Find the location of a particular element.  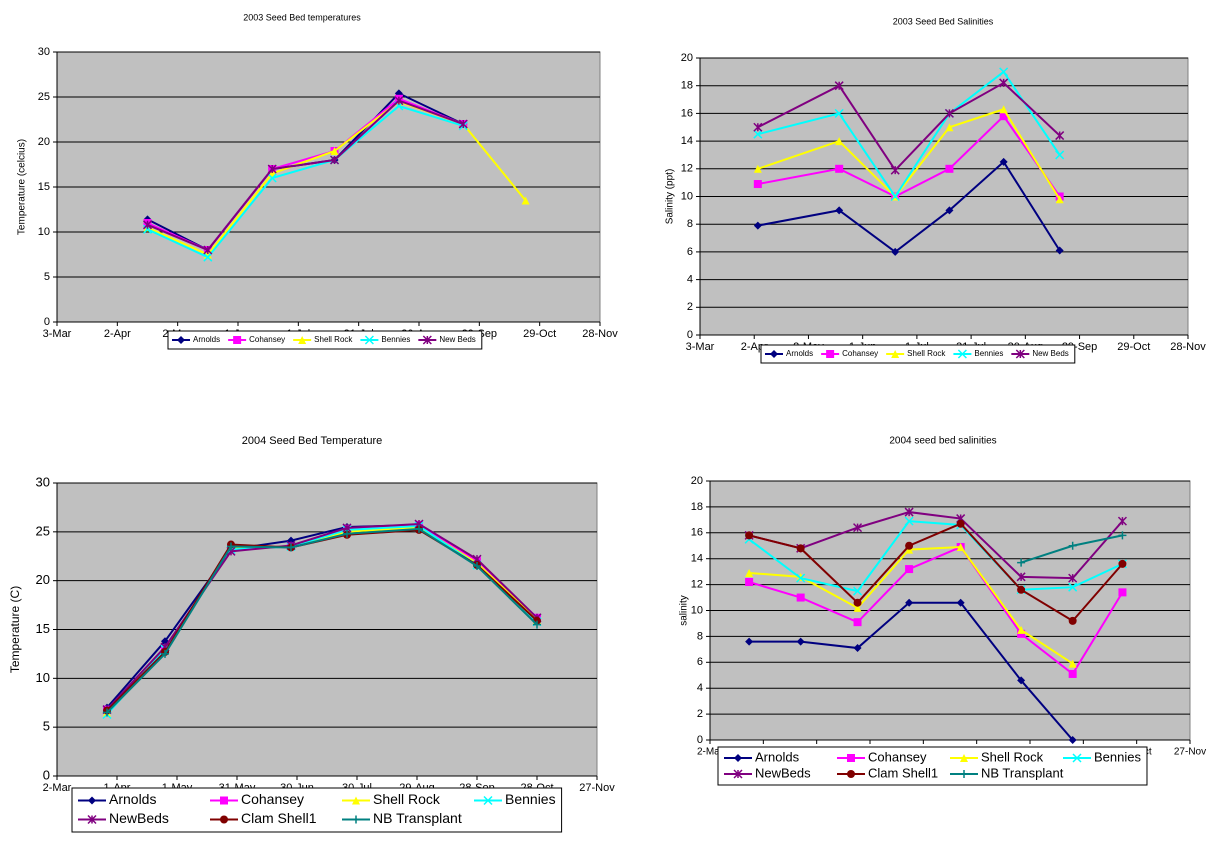

x-tick-label: 28-Nov is located at coordinates (1188, 347).